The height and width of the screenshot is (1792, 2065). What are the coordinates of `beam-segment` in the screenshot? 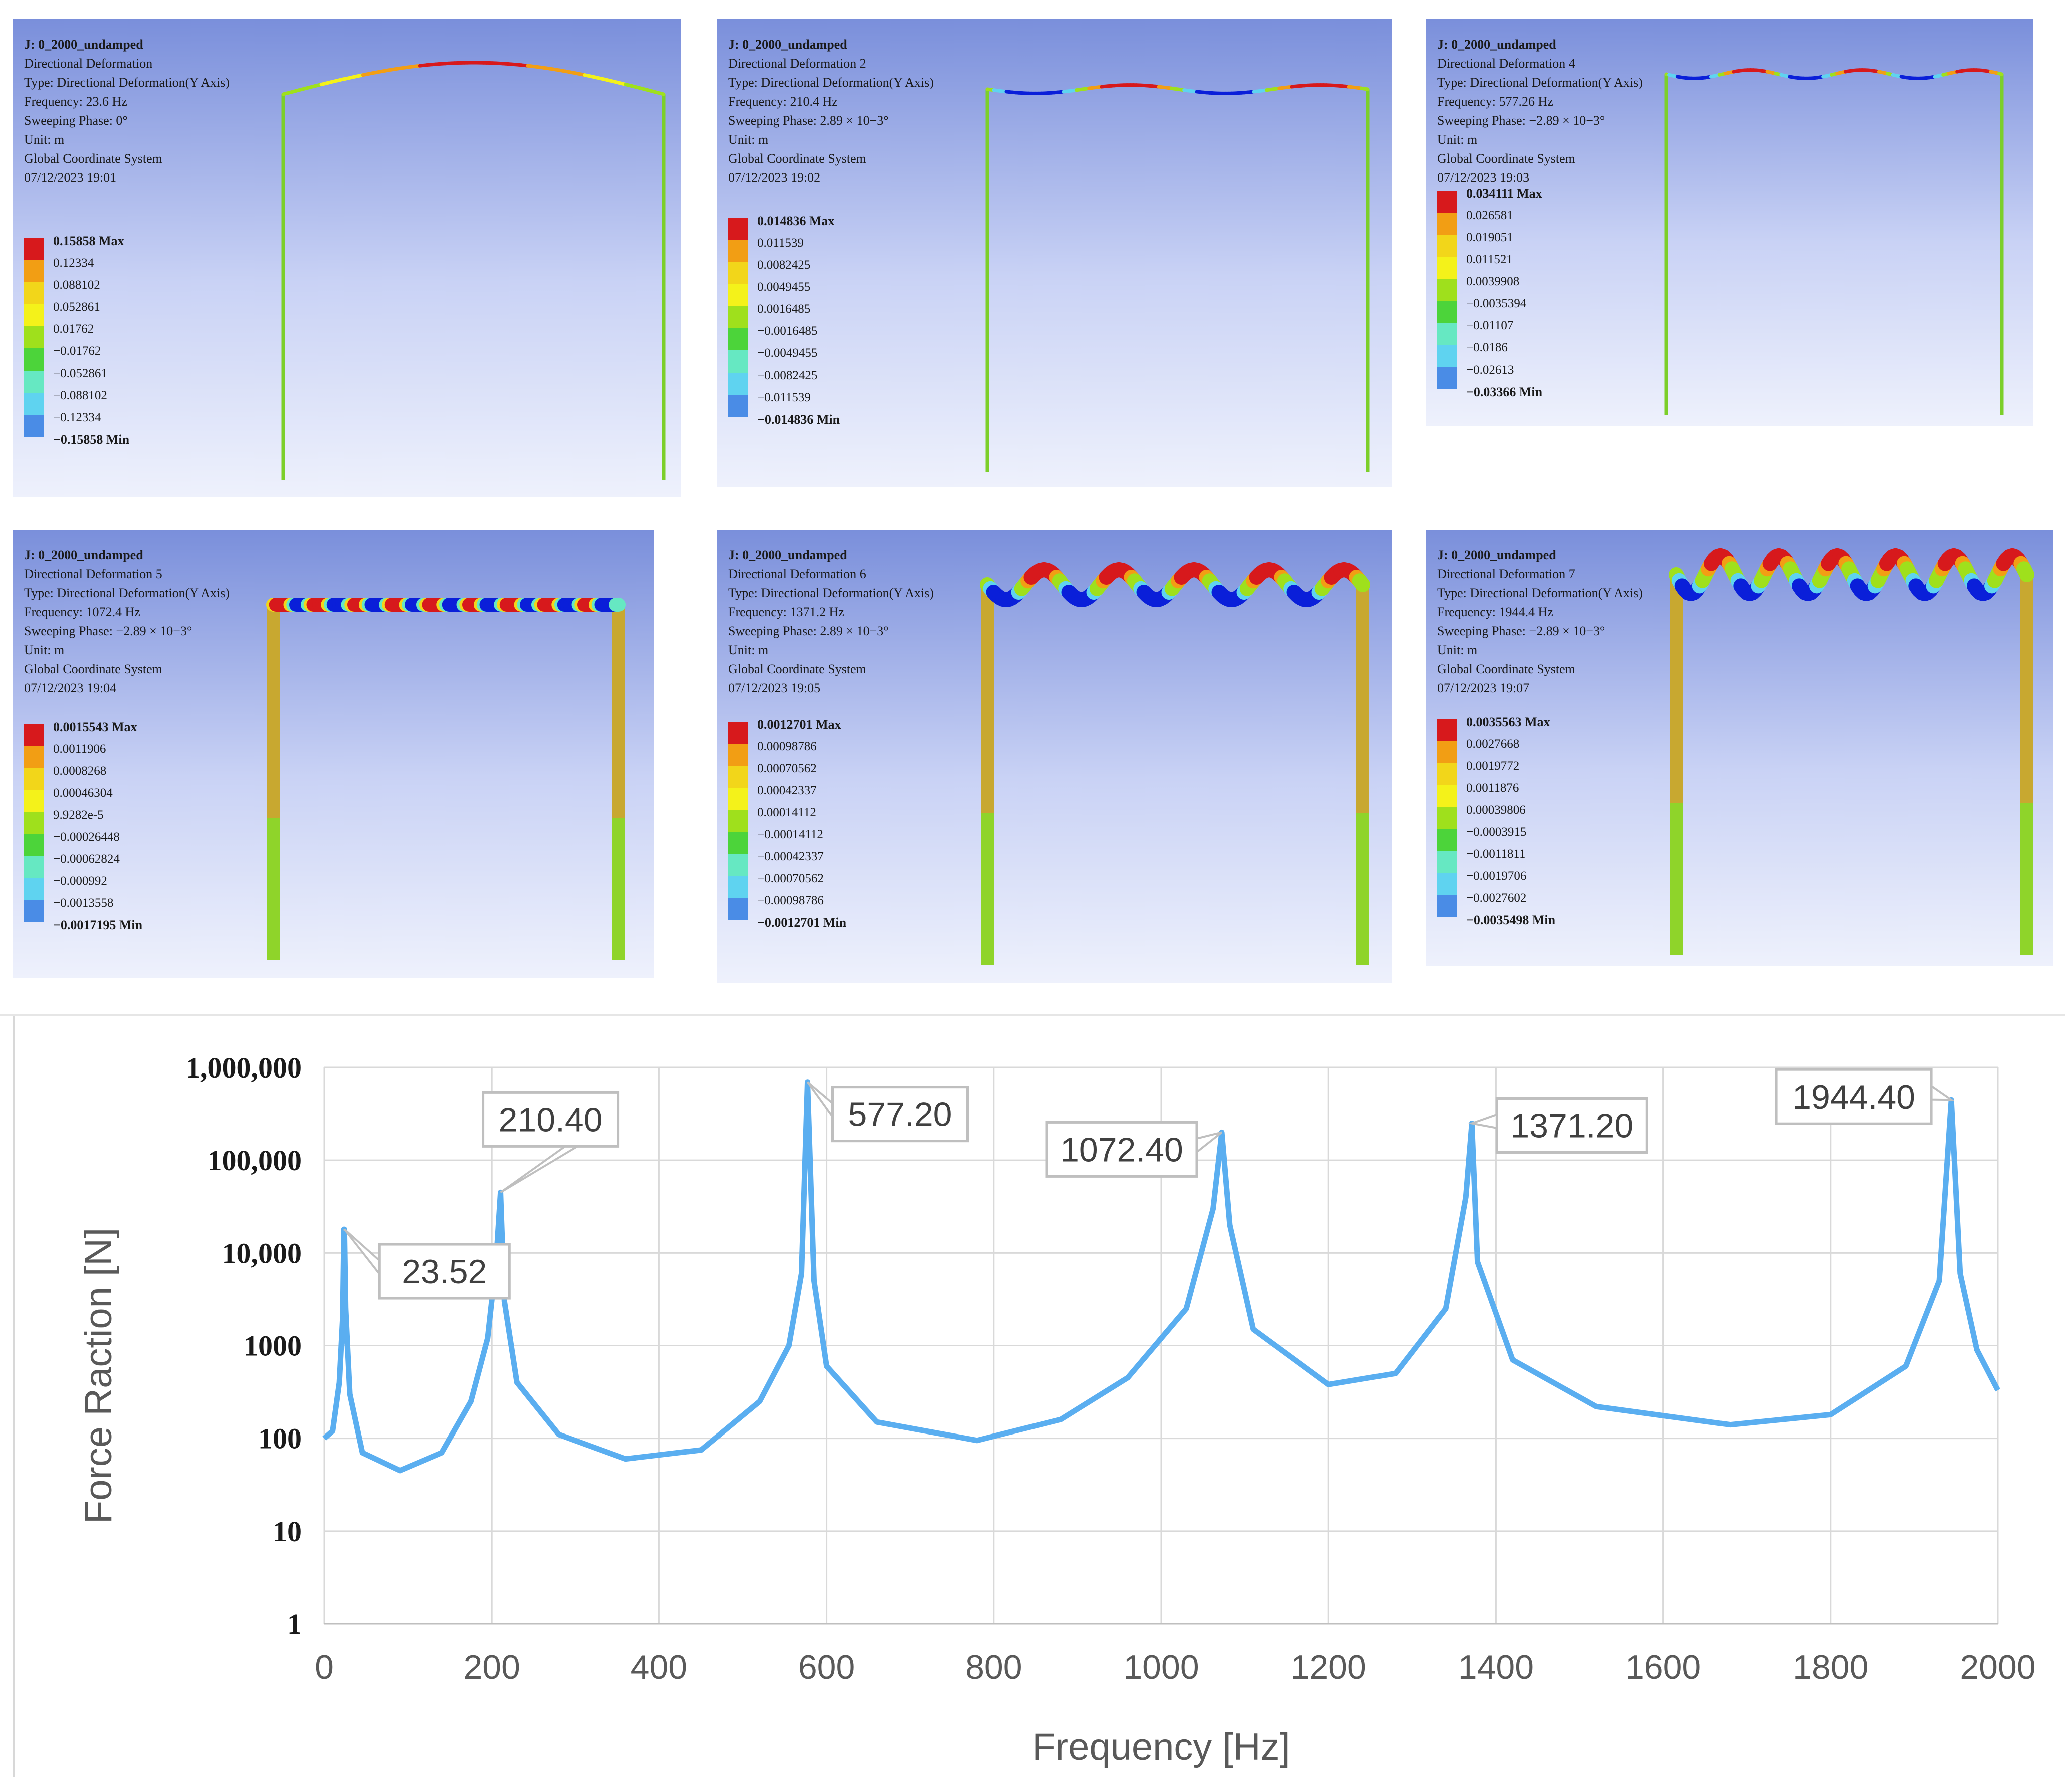 It's located at (2025, 571).